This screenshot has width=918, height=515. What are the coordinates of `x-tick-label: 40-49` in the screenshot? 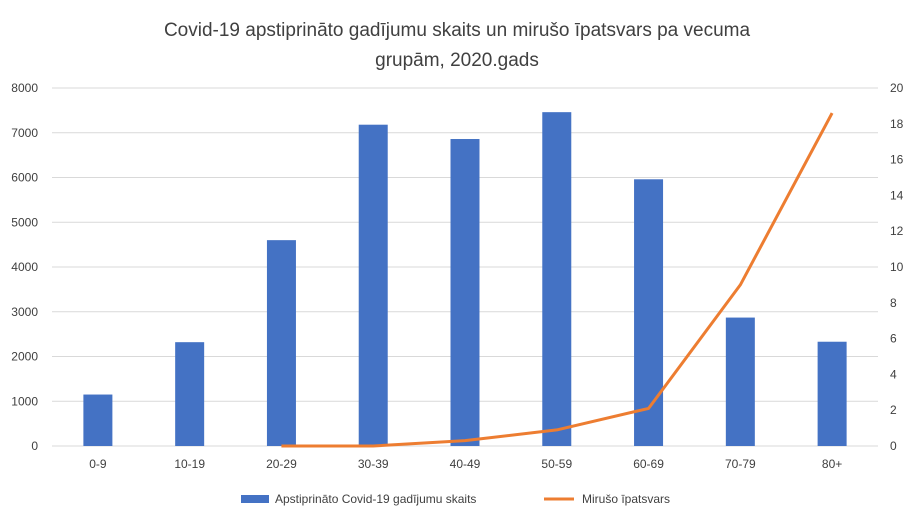 It's located at (465, 464).